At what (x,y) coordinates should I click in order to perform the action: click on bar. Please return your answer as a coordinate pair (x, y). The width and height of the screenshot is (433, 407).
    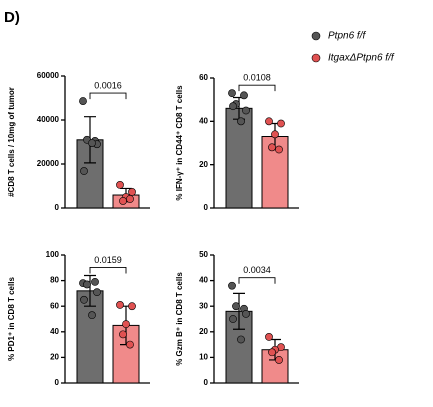
    Looking at the image, I should click on (239, 158).